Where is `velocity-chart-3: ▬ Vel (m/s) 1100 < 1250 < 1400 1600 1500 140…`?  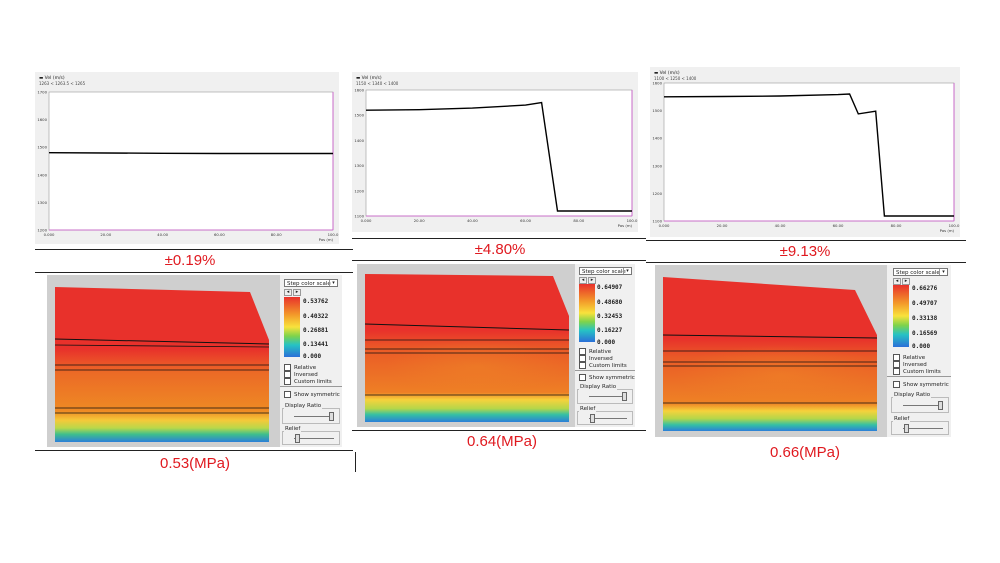 velocity-chart-3: ▬ Vel (m/s) 1100 < 1250 < 1400 1600 1500 140… is located at coordinates (805, 152).